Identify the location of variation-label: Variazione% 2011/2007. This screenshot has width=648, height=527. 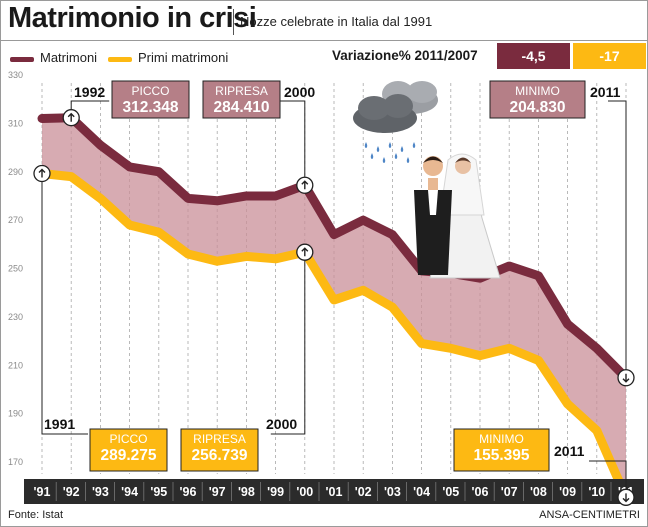
(405, 55).